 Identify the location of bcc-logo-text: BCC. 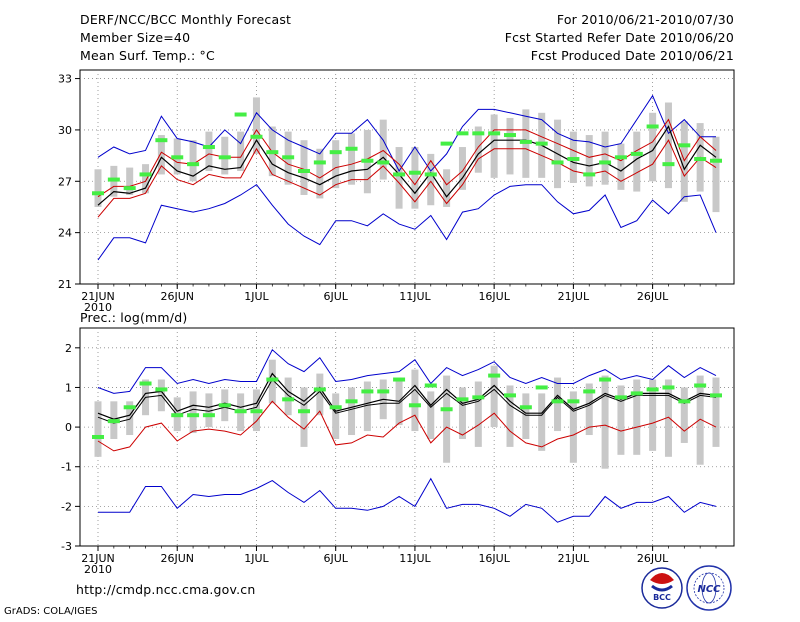
(662, 597).